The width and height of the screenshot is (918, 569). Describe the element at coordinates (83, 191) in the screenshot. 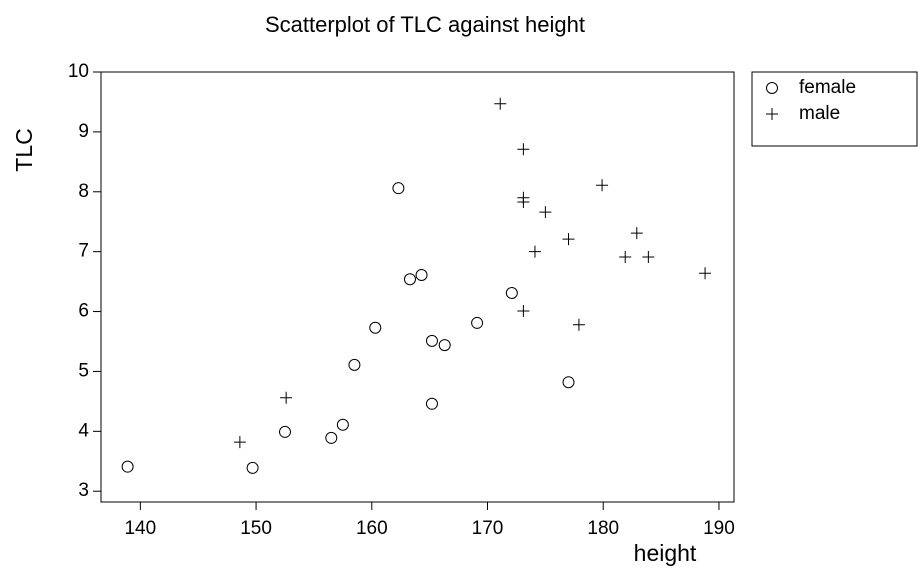

I see `y-tick-label: 8` at that location.